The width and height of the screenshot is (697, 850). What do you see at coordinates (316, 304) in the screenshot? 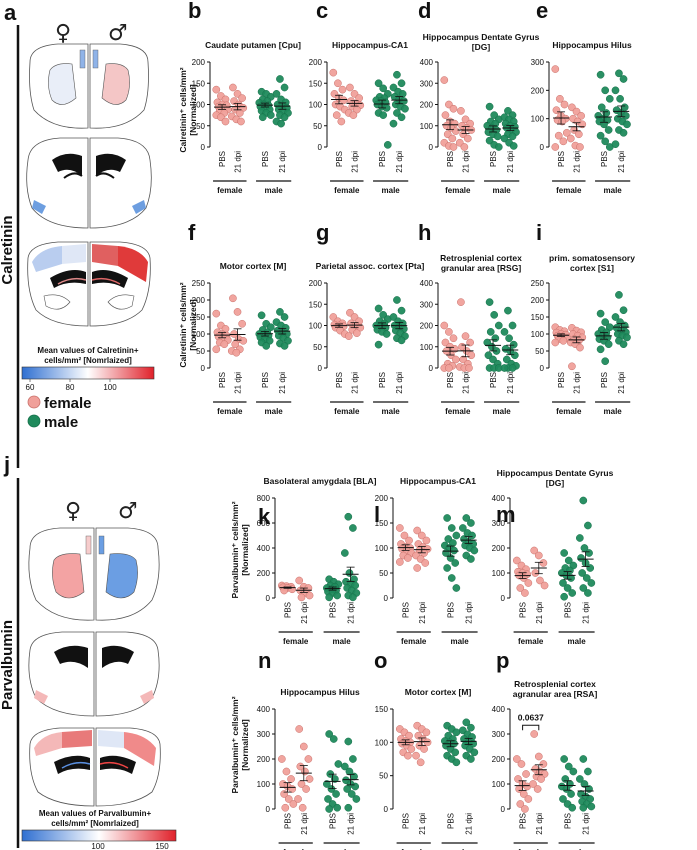
I see `y-tick-label: 150` at bounding box center [316, 304].